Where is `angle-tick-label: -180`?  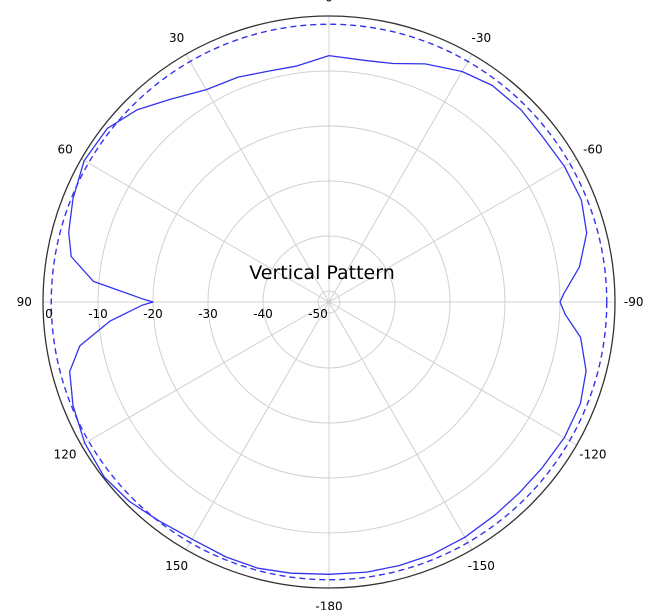 angle-tick-label: -180 is located at coordinates (328, 605).